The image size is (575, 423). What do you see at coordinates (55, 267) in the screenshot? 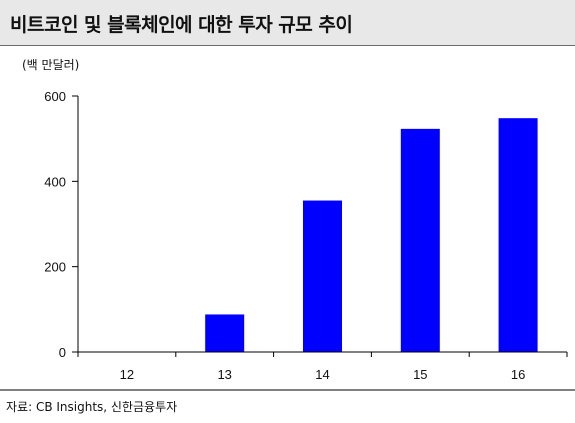
I see `y-tick-label: 200` at bounding box center [55, 267].